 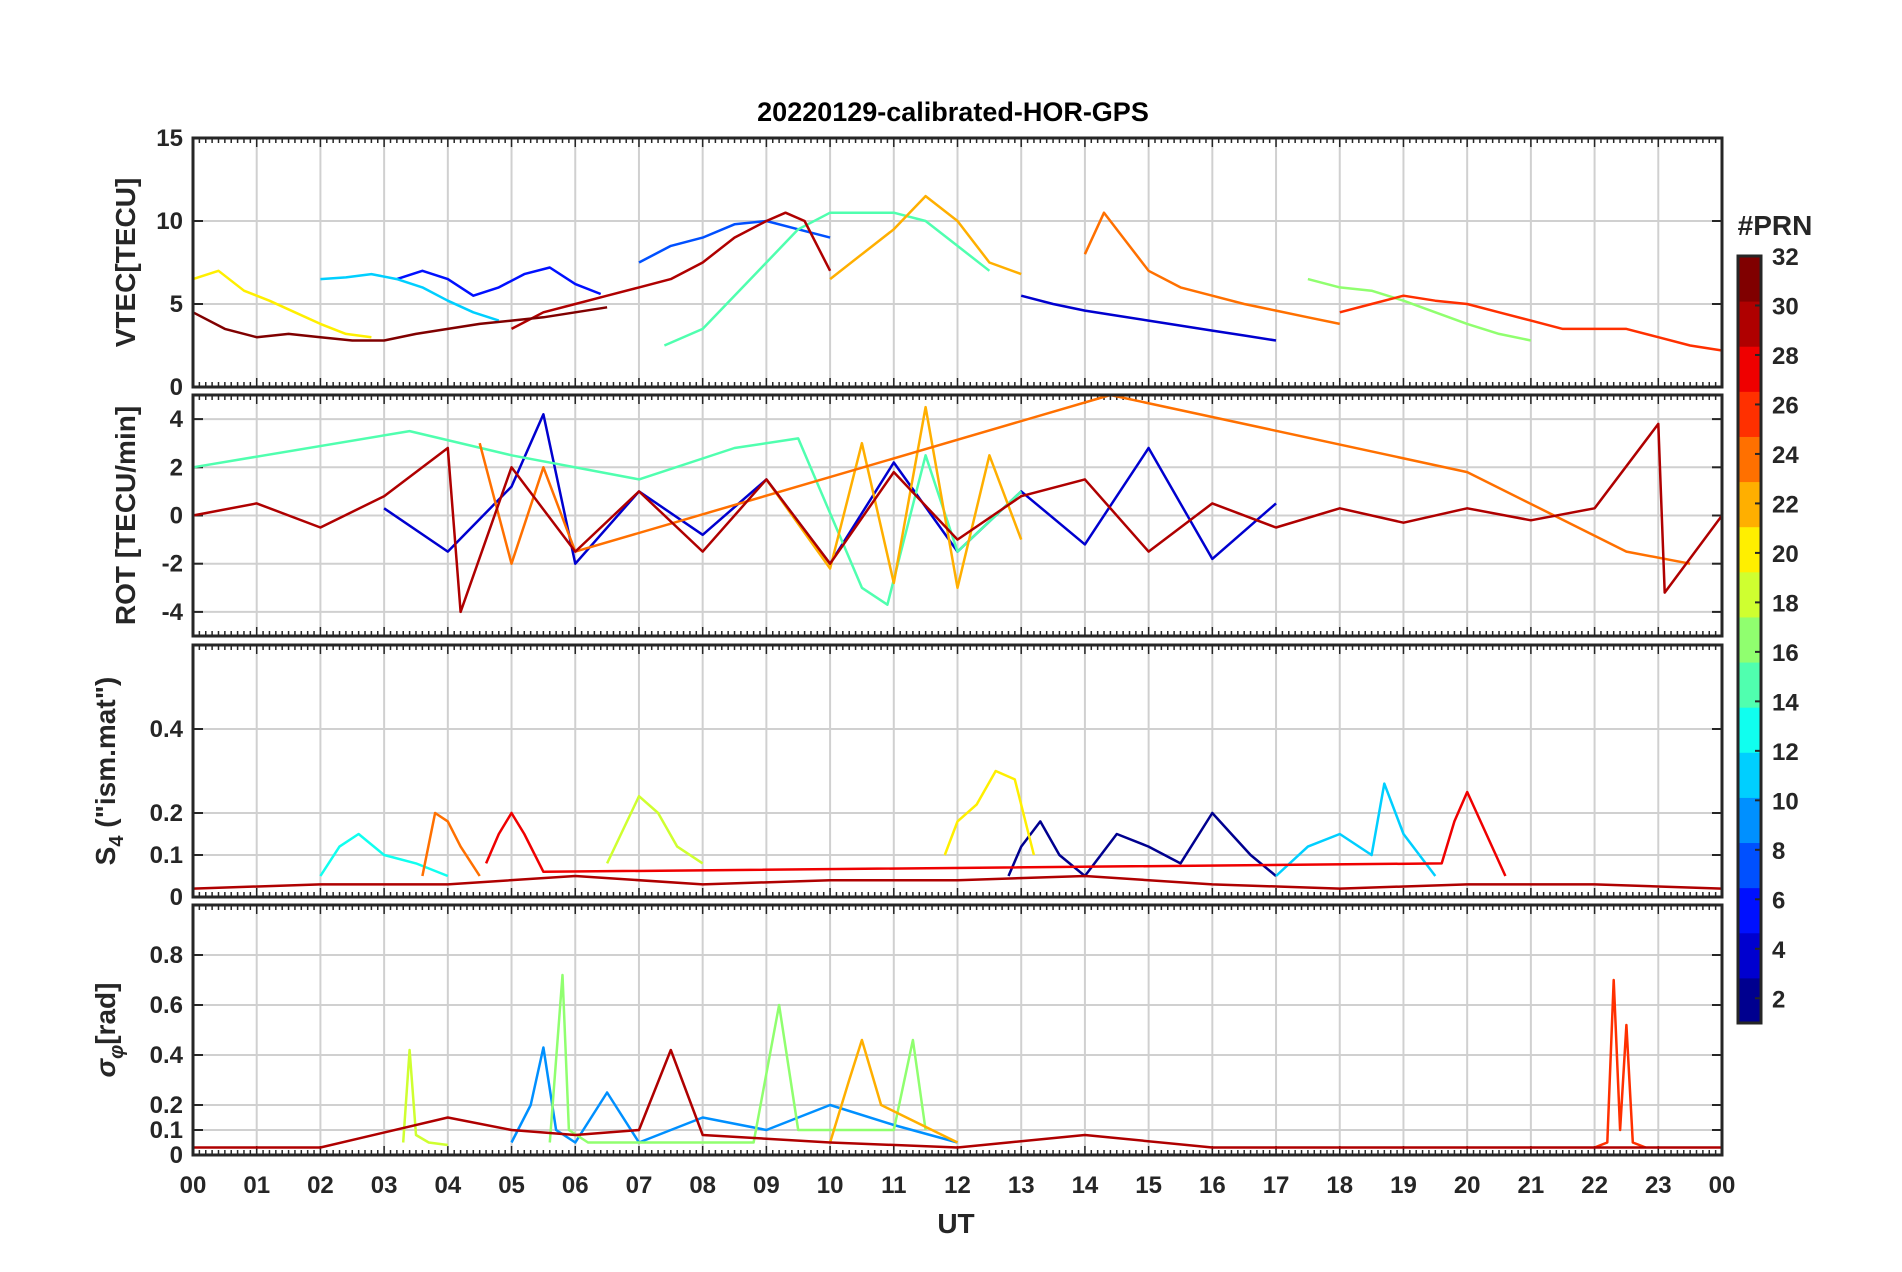 What do you see at coordinates (125, 263) in the screenshot?
I see `y-axis-label: VTEC[TECU]` at bounding box center [125, 263].